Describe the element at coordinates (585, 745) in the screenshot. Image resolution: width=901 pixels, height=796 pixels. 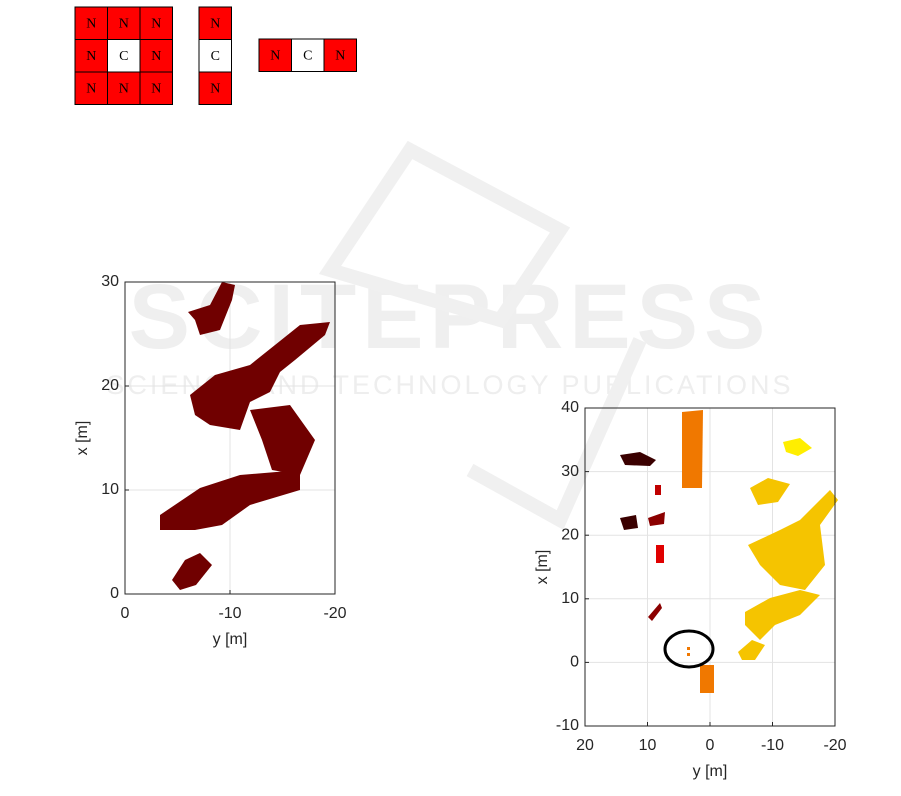
I see `x-tick-label: 20` at that location.